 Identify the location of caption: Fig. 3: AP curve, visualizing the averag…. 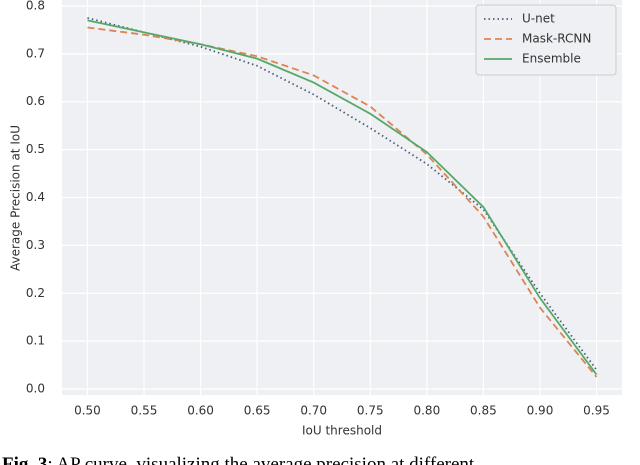
(238, 459).